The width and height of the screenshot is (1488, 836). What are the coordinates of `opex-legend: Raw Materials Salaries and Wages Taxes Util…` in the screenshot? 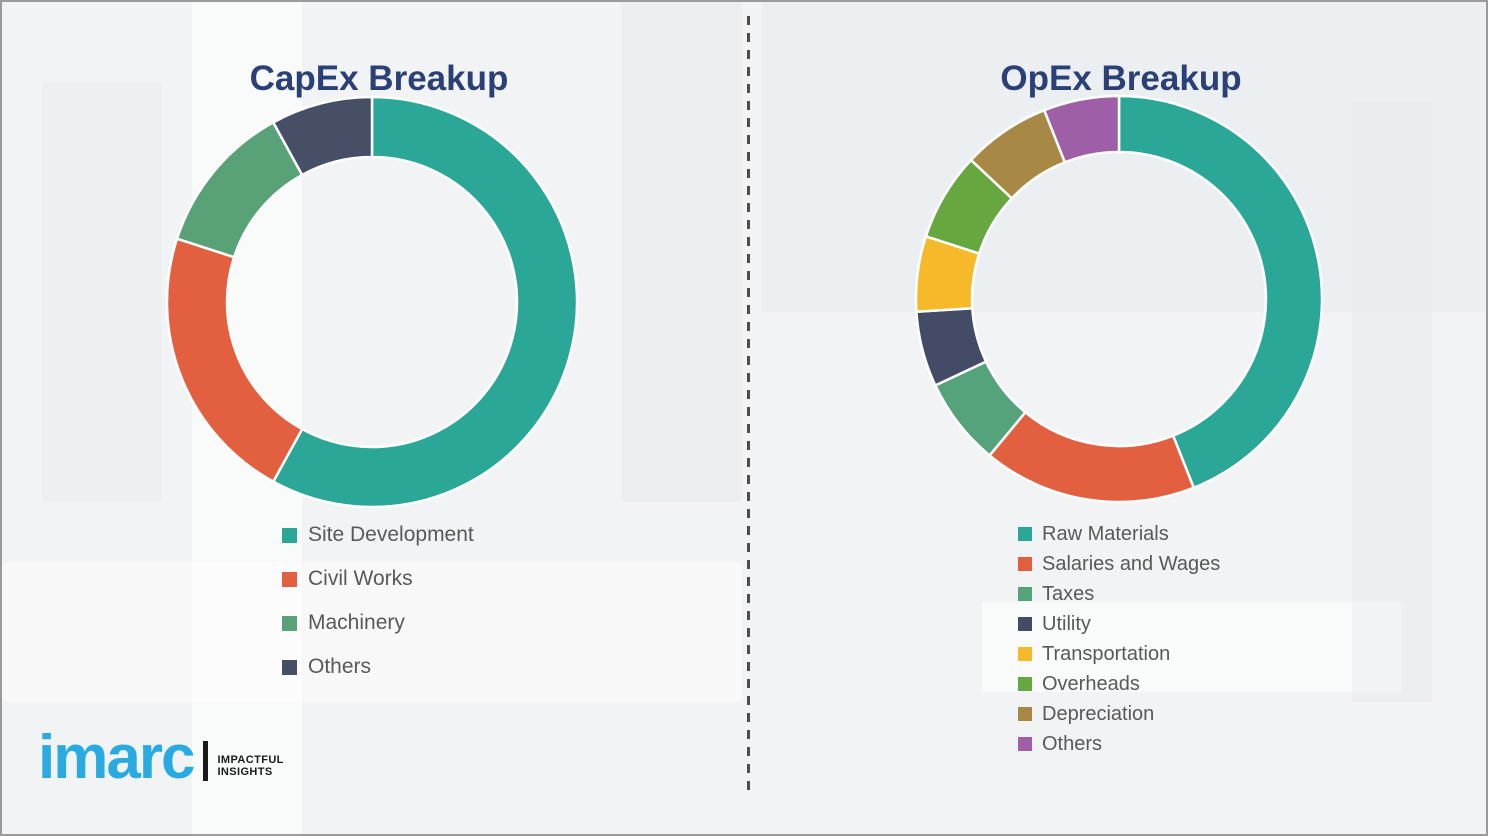 It's located at (1119, 639).